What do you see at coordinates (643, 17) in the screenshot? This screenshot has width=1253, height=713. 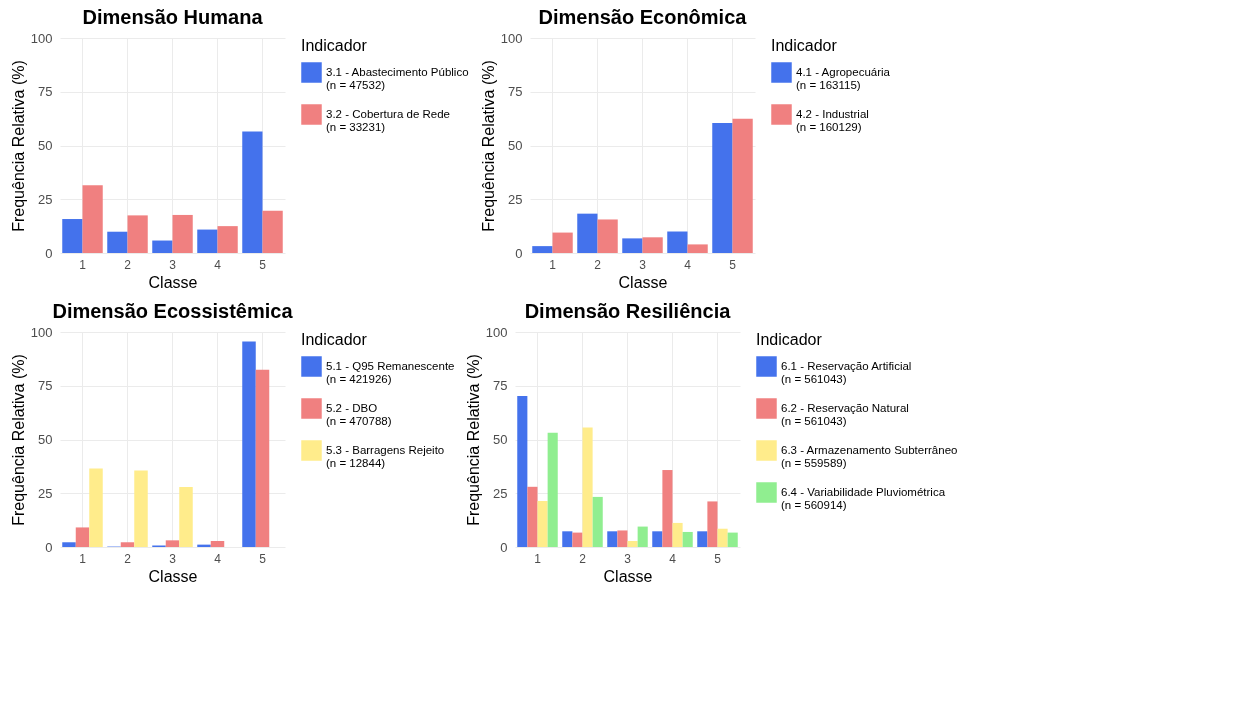 I see `chart-title: Dimensão Econômica` at bounding box center [643, 17].